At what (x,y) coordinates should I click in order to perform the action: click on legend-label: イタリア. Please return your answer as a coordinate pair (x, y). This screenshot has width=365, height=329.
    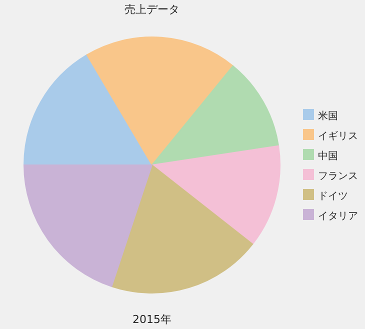
    Looking at the image, I should click on (338, 216).